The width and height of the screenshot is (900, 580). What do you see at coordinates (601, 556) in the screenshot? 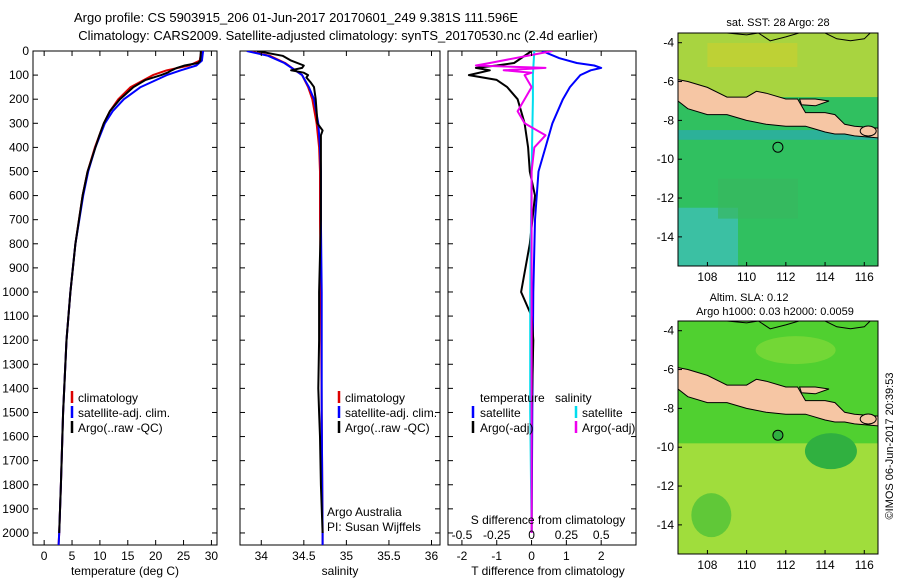
I see `x-tick-label: 2` at bounding box center [601, 556].